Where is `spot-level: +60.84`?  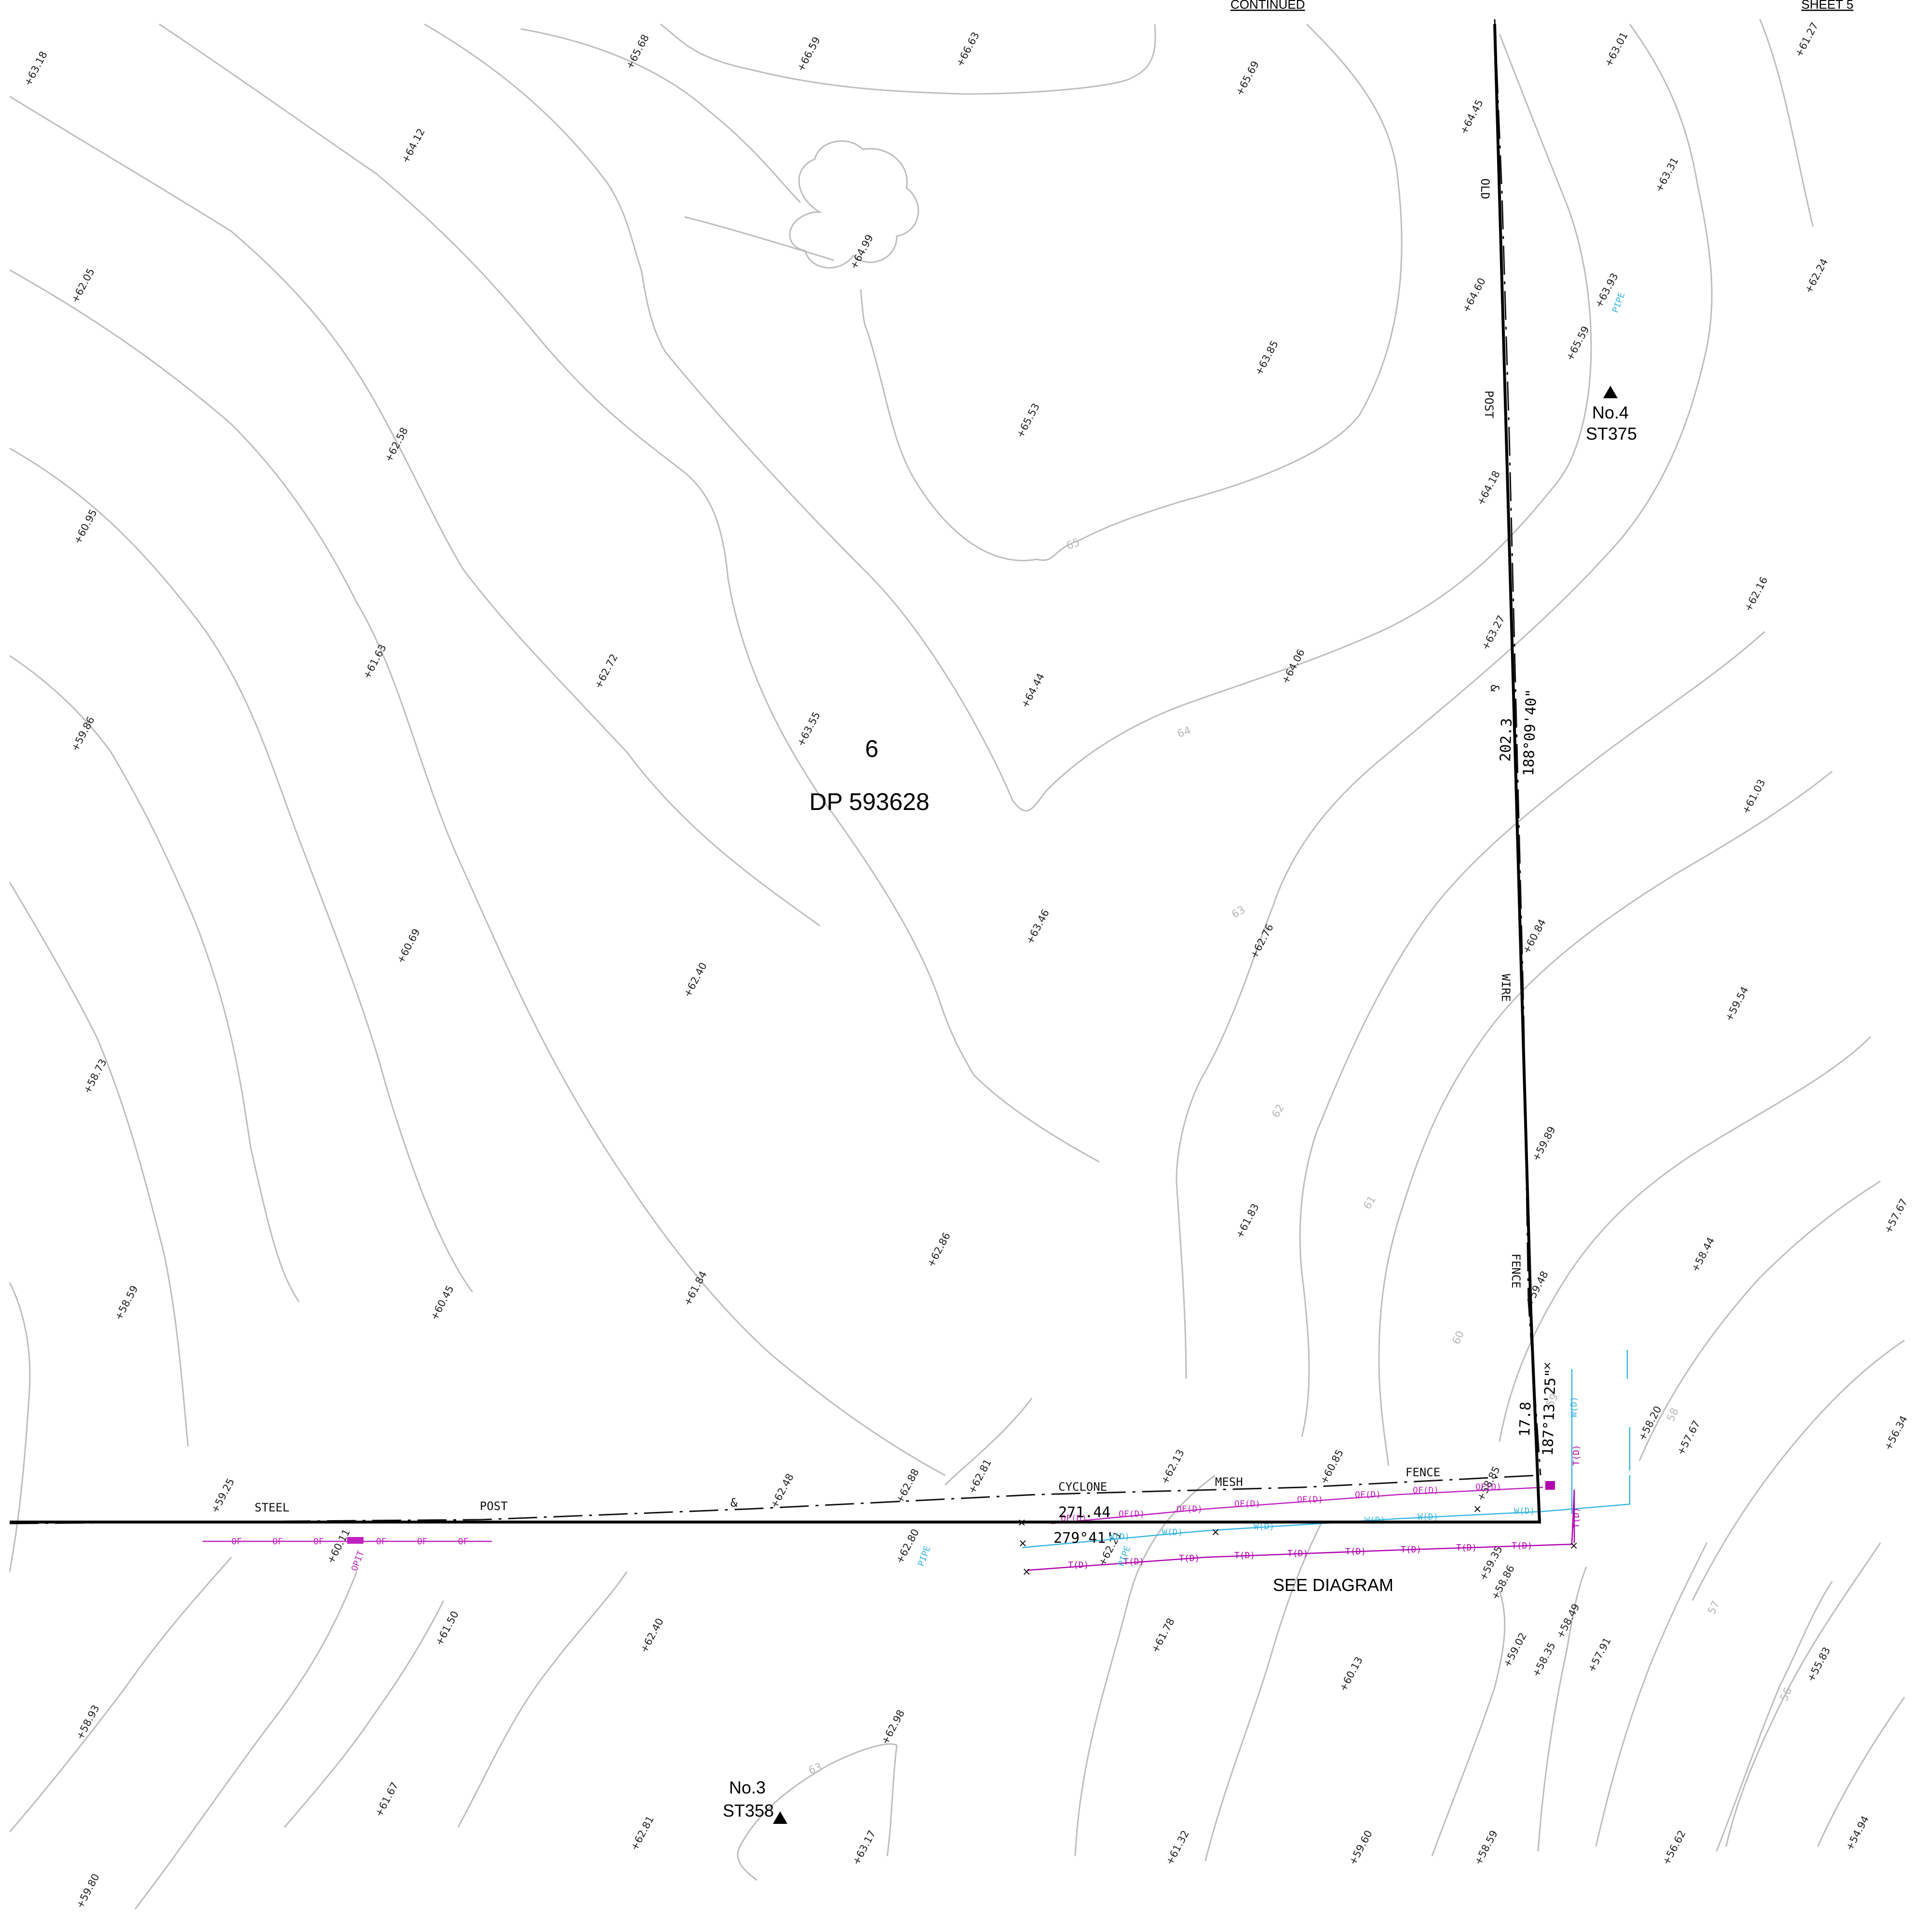 spot-level: +60.84 is located at coordinates (1534, 937).